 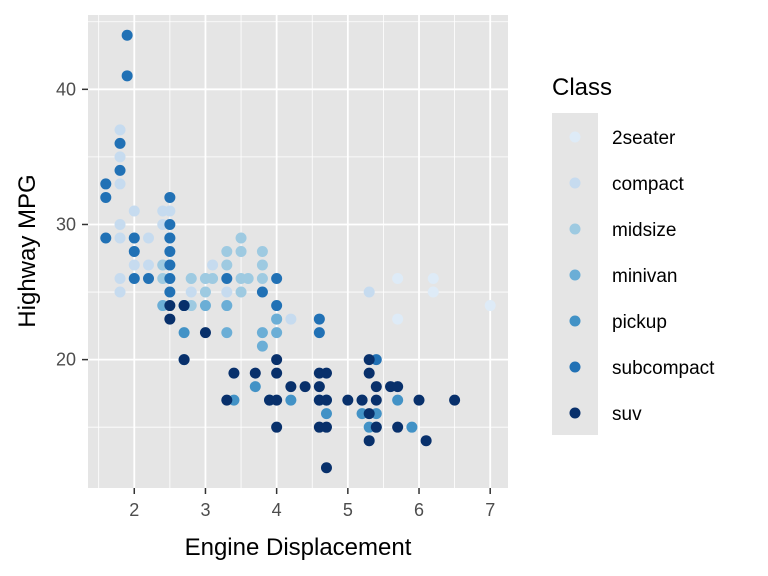 I want to click on legend-label-2seater: 2seater, so click(x=644, y=138).